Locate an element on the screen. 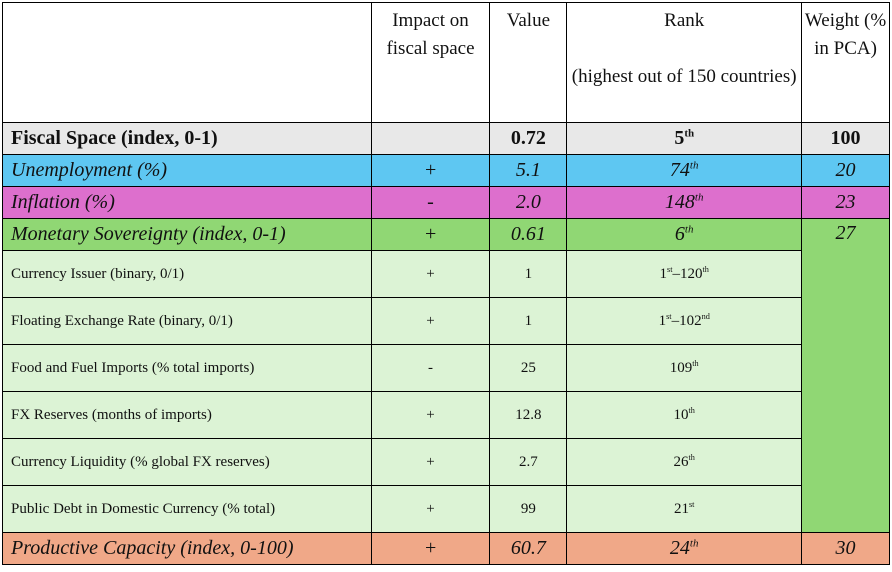 This screenshot has width=892, height=572. row-rank: 6th is located at coordinates (684, 234).